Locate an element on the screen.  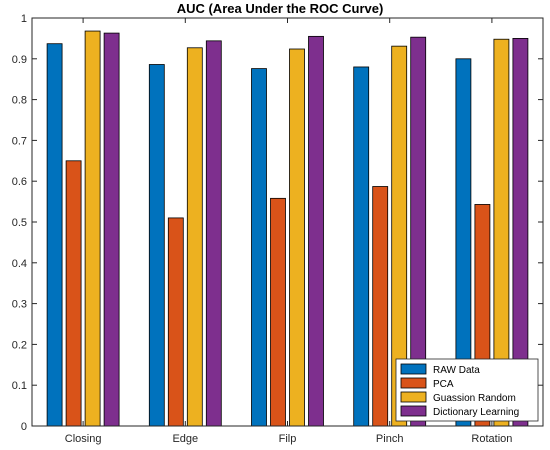
legend-label: Dictionary Learning is located at coordinates (476, 412).